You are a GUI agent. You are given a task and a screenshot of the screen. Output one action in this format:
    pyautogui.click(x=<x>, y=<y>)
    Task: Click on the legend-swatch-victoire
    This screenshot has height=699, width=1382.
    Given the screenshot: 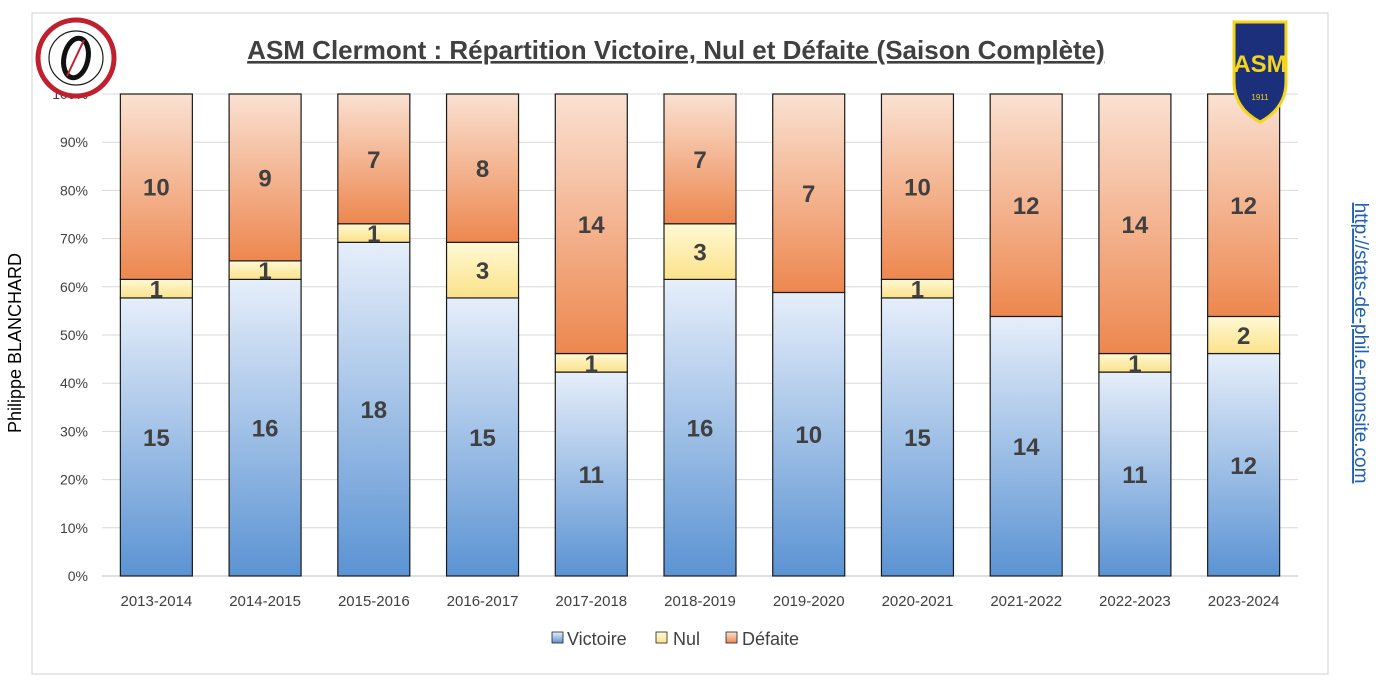 What is the action you would take?
    pyautogui.click(x=557, y=637)
    